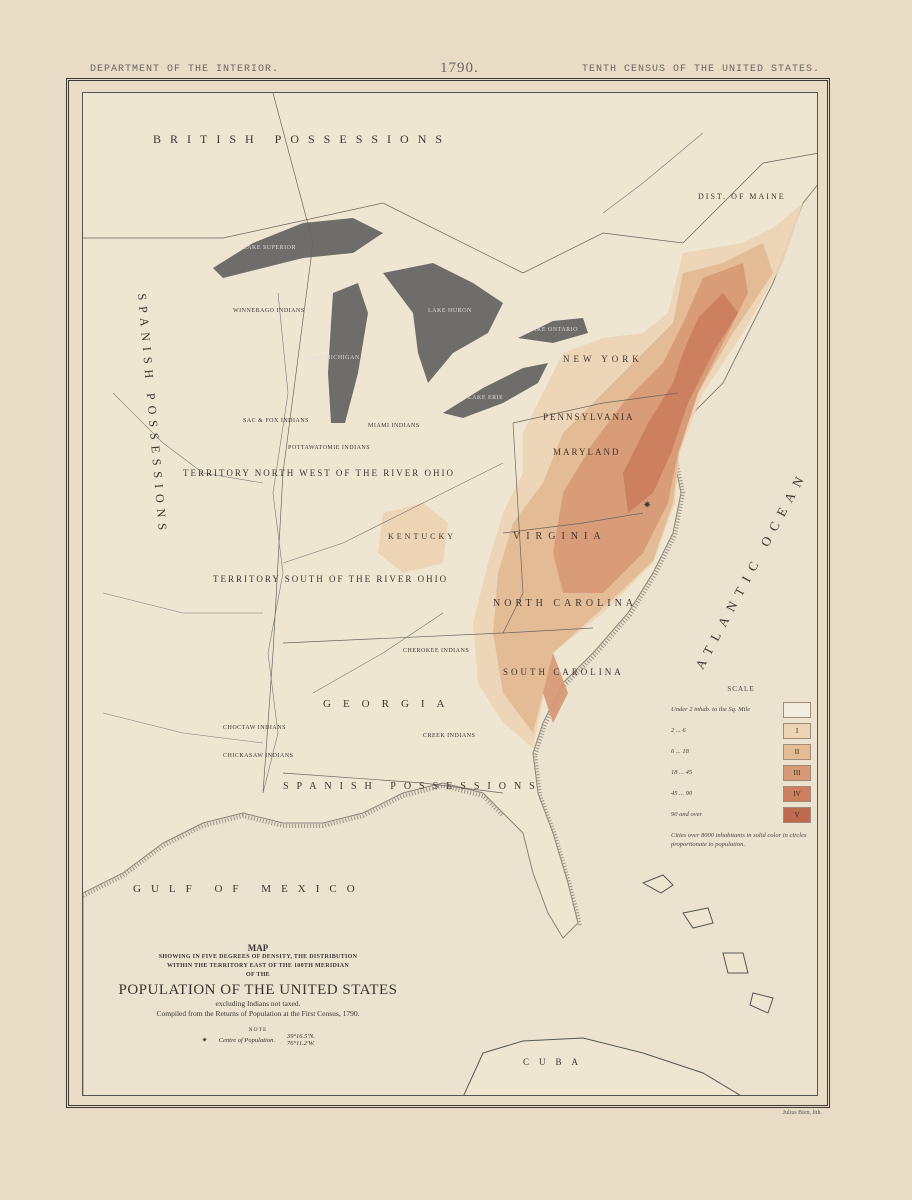 This screenshot has height=1200, width=912. Describe the element at coordinates (269, 311) in the screenshot. I see `label-tribe: WINNEBAGO INDIANS` at that location.